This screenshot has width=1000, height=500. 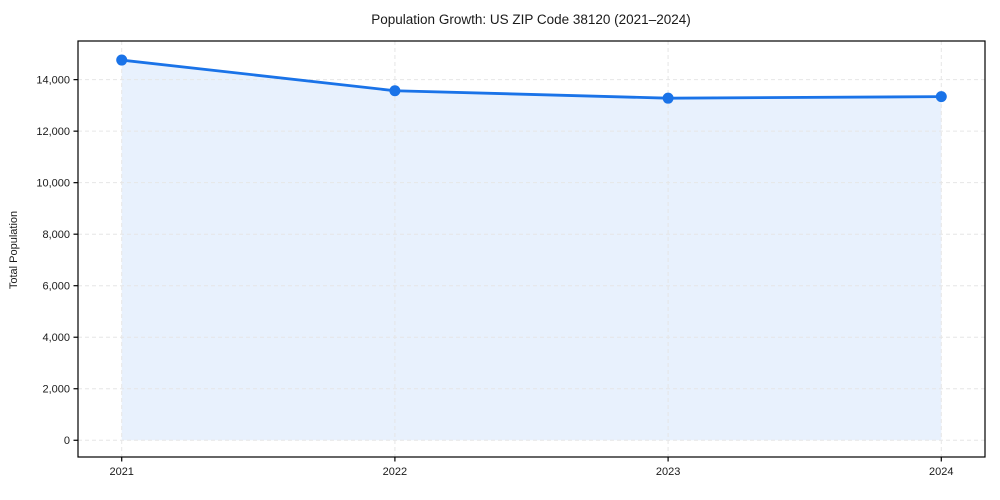 What do you see at coordinates (53, 184) in the screenshot?
I see `y-tick-label: 10,000` at bounding box center [53, 184].